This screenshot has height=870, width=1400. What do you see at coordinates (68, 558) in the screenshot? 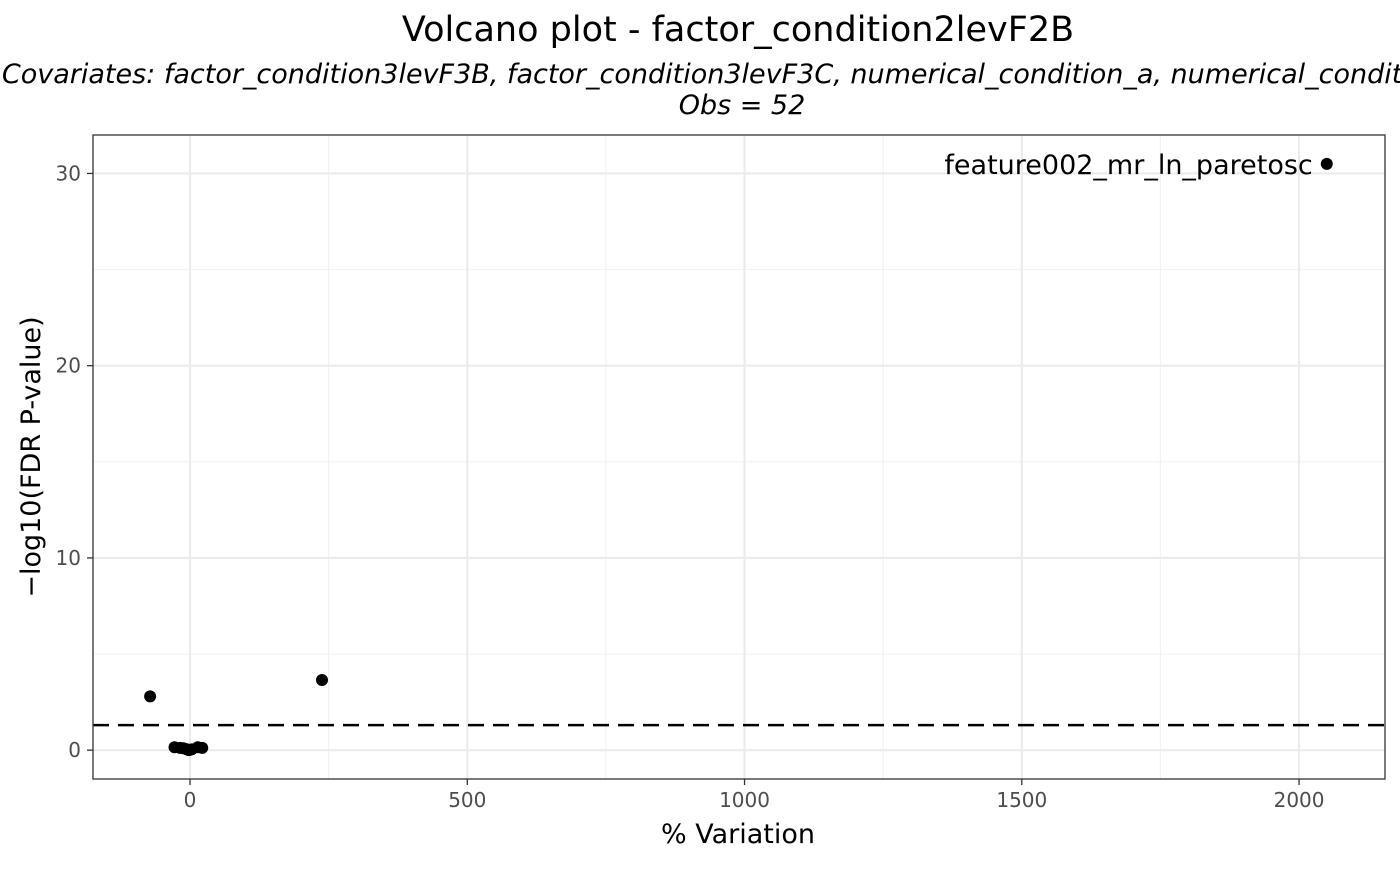
I see `y-tick-label: 10` at bounding box center [68, 558].